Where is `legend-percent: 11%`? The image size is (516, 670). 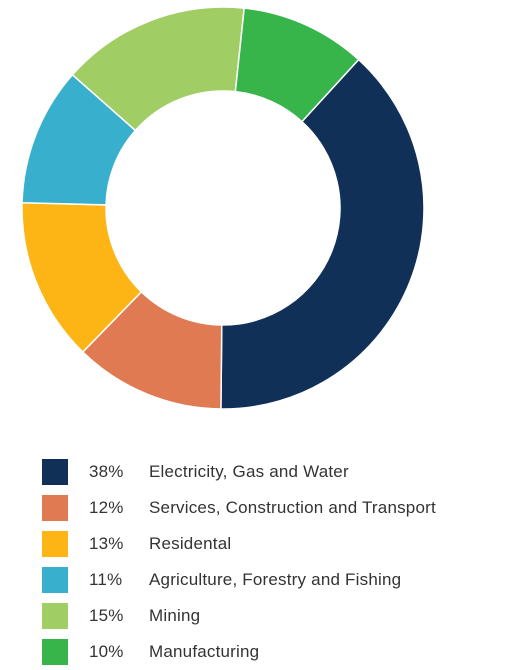 legend-percent: 11% is located at coordinates (106, 579).